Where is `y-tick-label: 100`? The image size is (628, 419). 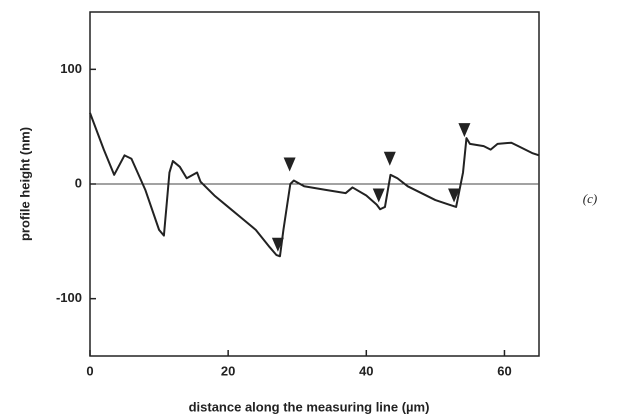
y-tick-label: 100 is located at coordinates (71, 68).